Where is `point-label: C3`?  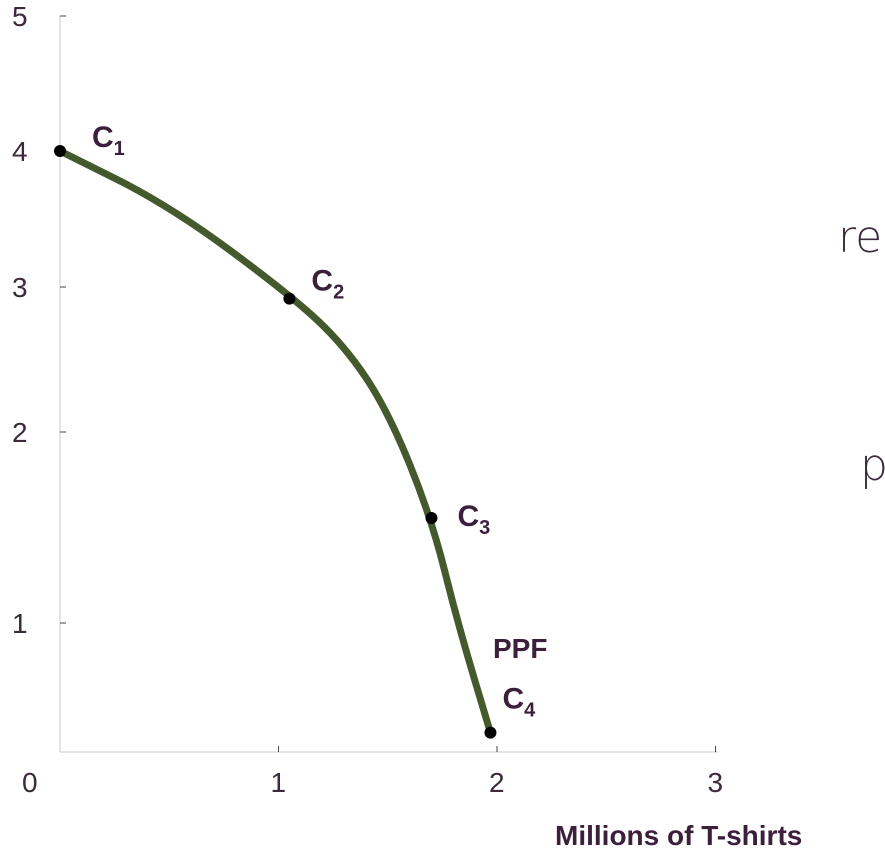
point-label: C3 is located at coordinates (473, 519).